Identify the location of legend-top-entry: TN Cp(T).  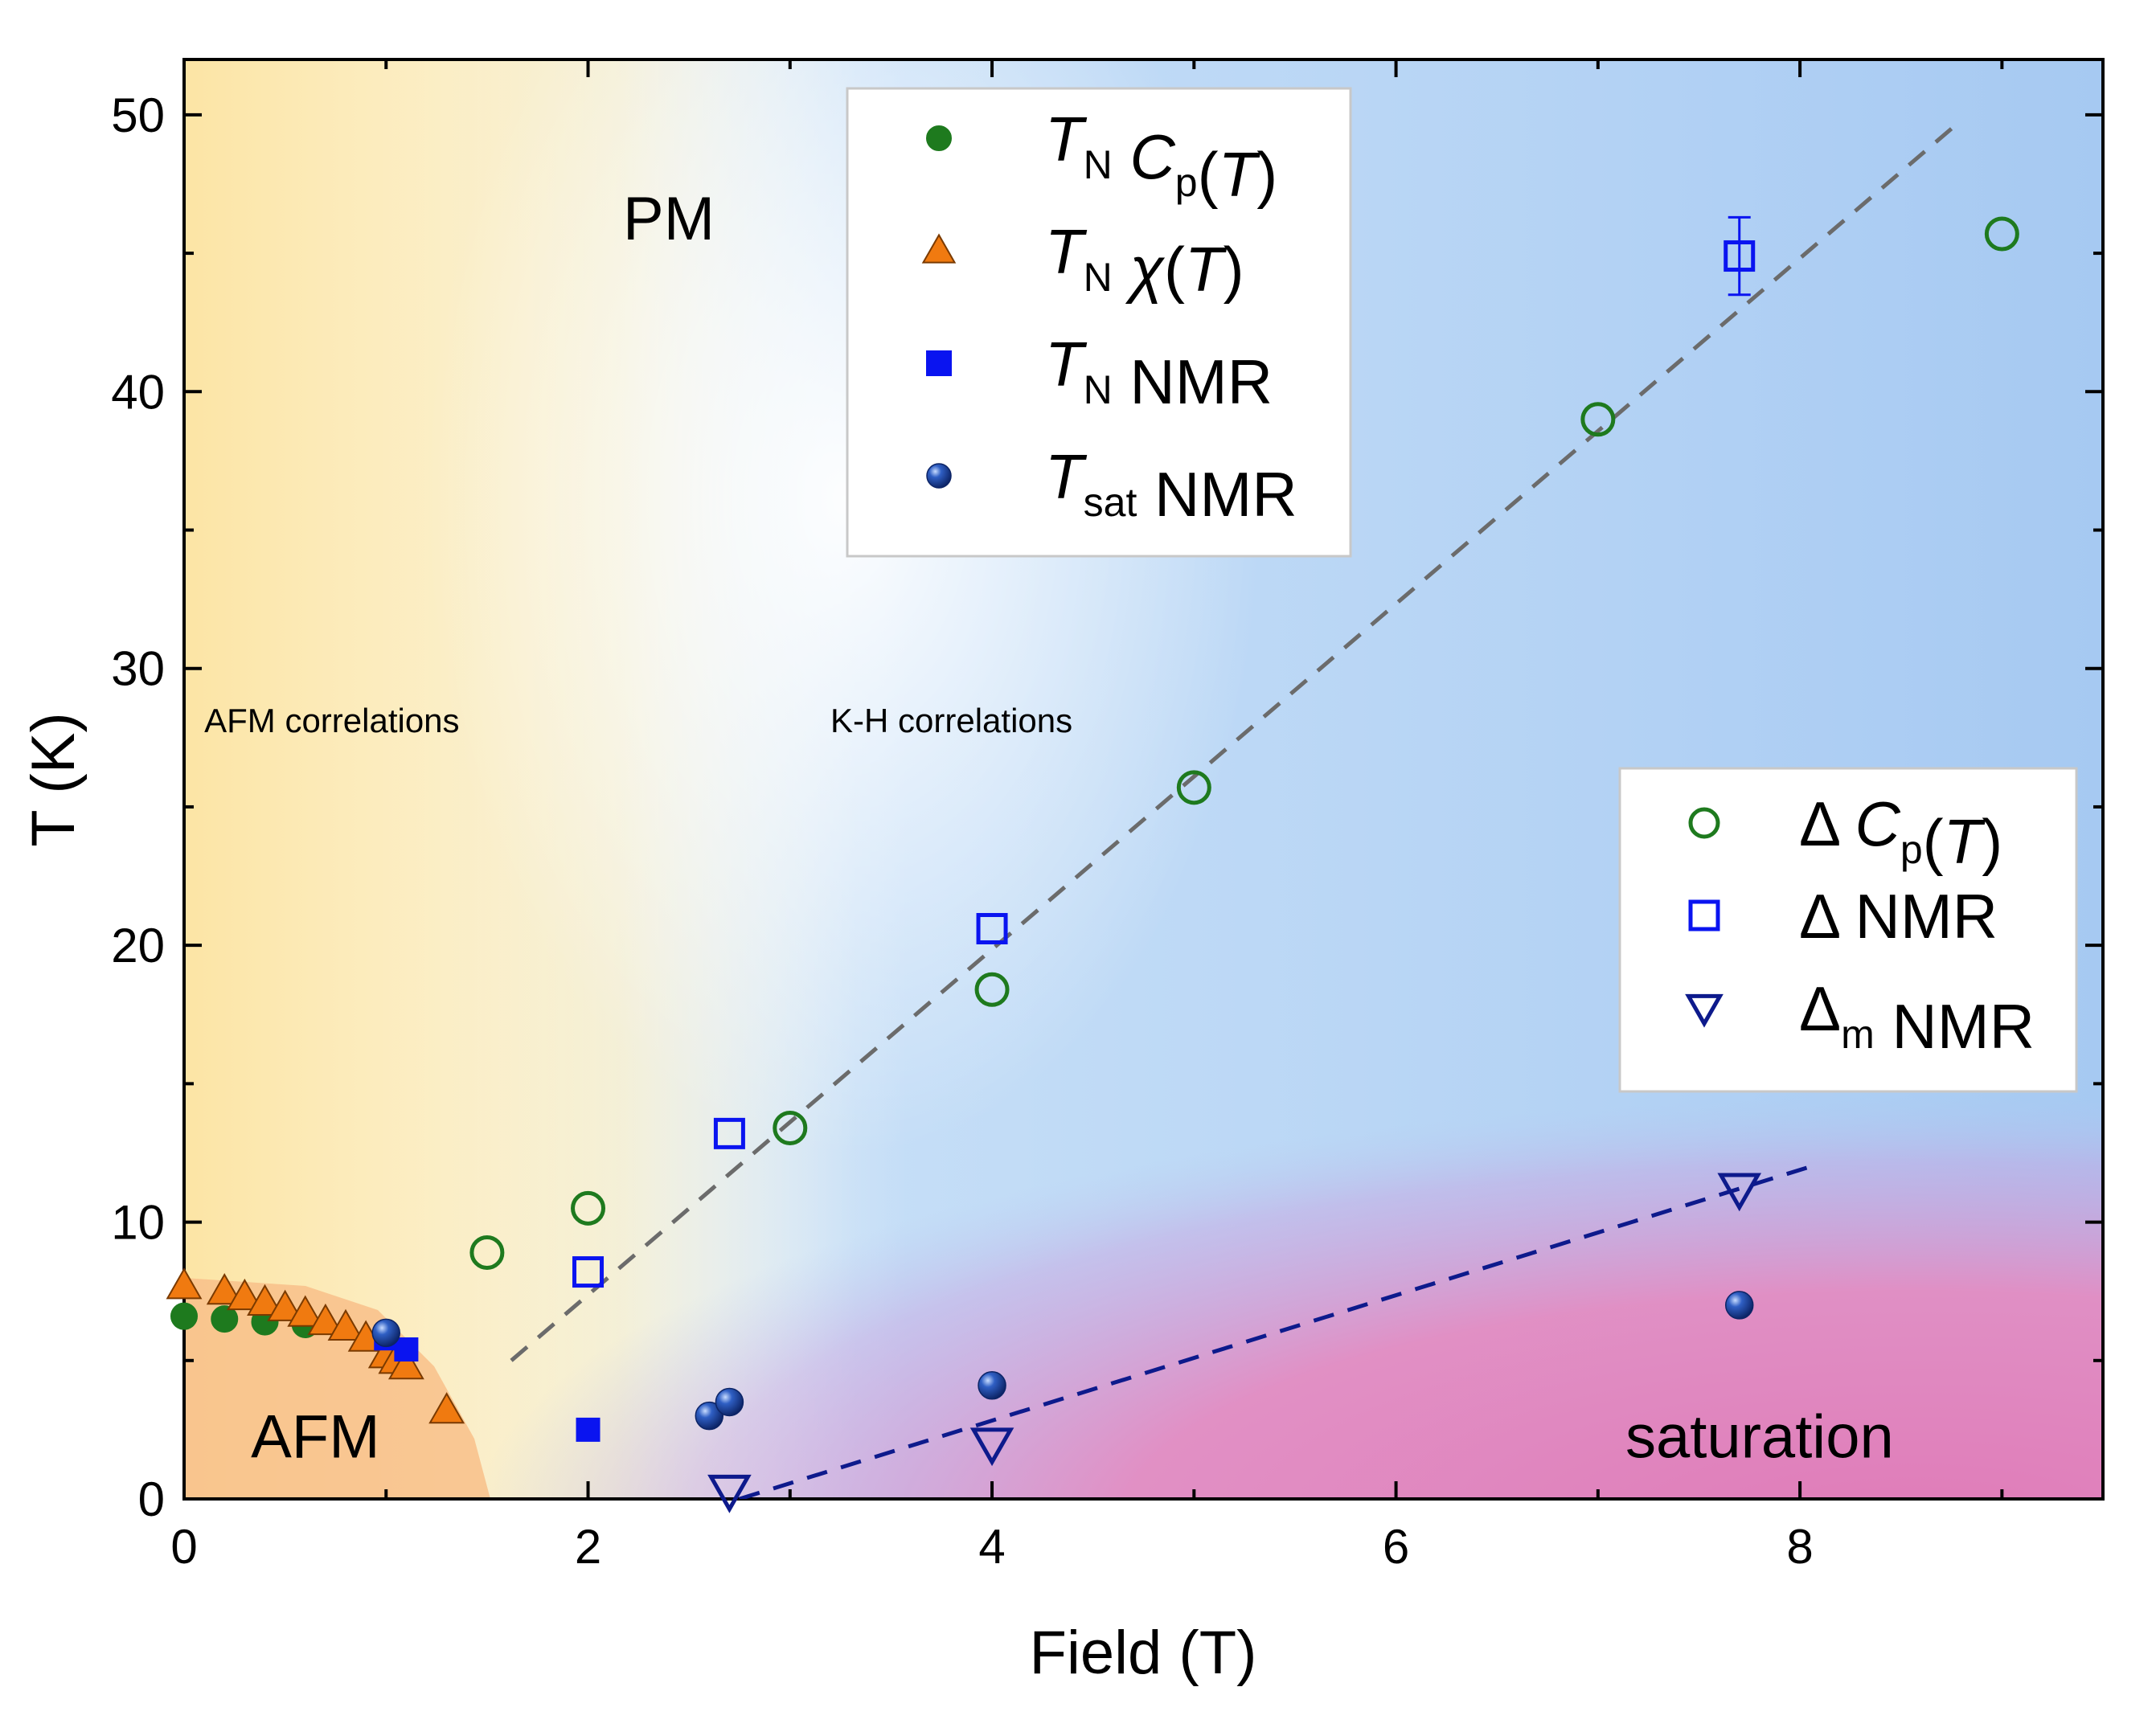
(1101, 157).